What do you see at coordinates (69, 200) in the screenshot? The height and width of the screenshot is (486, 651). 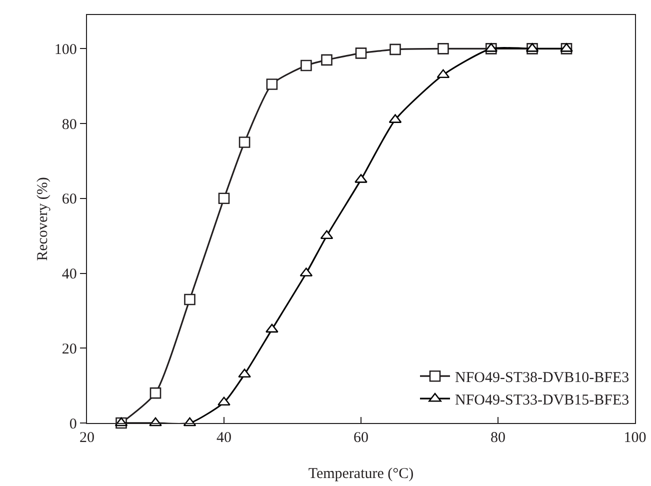 I see `y-tick-label: 60` at bounding box center [69, 200].